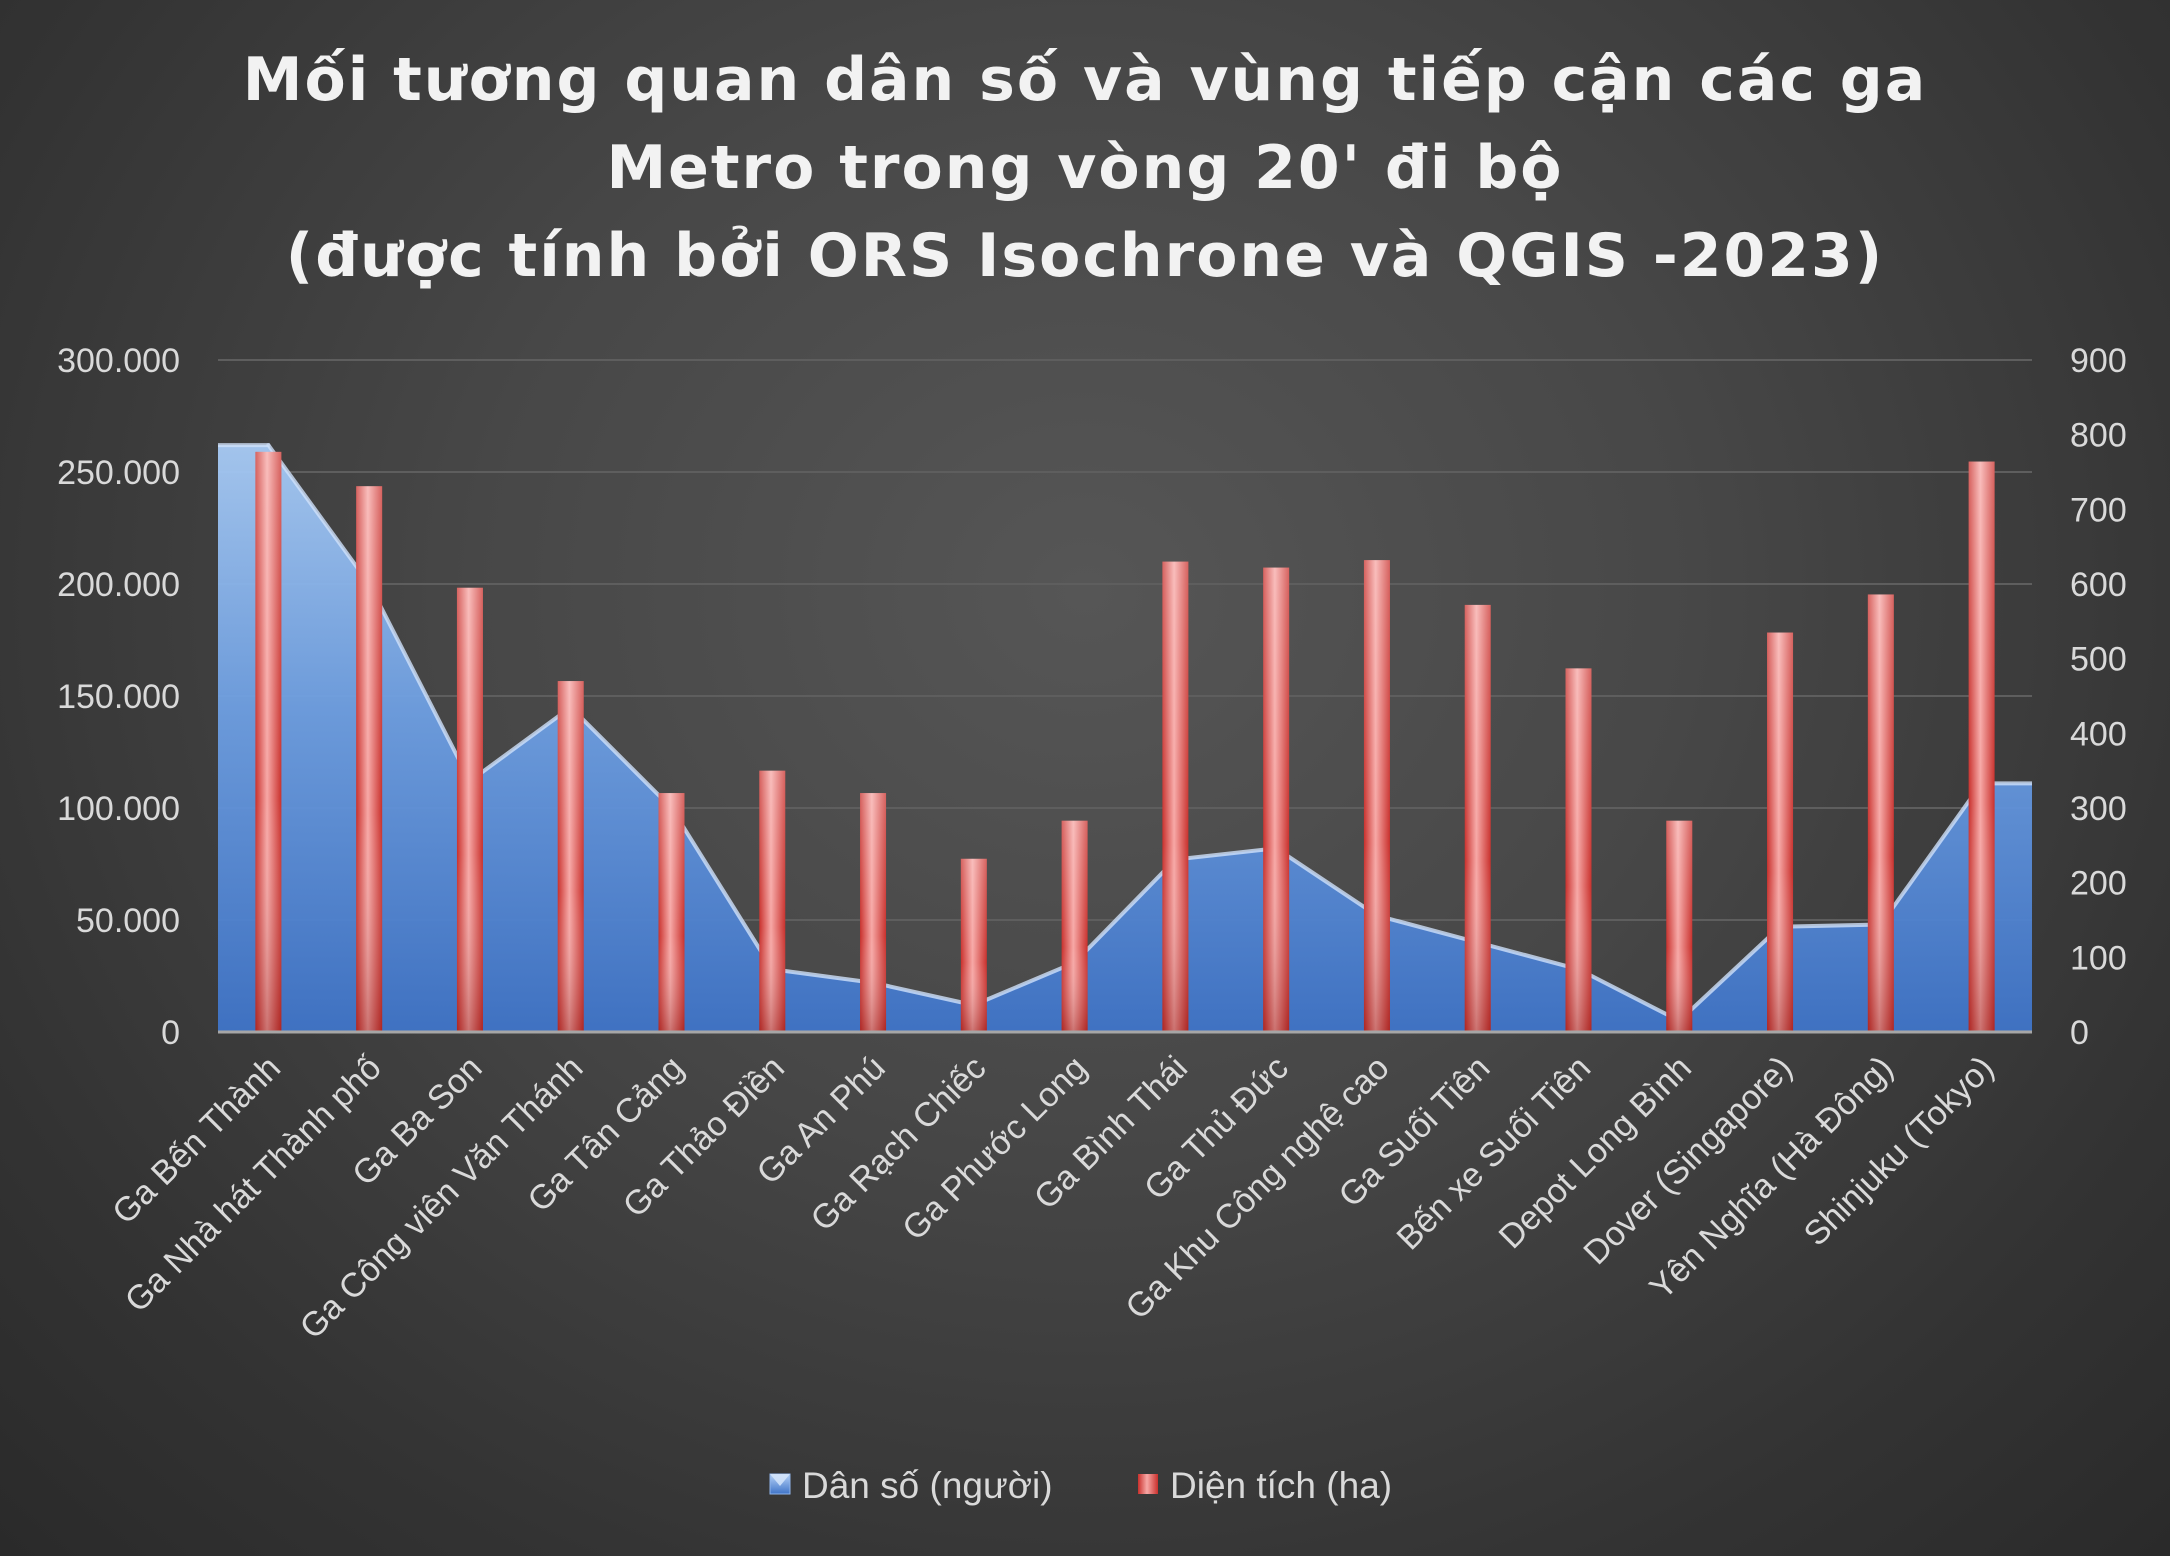 This screenshot has width=2170, height=1556. What do you see at coordinates (1080, 1485) in the screenshot?
I see `legend: Dân số (người) Diện tích (ha)` at bounding box center [1080, 1485].